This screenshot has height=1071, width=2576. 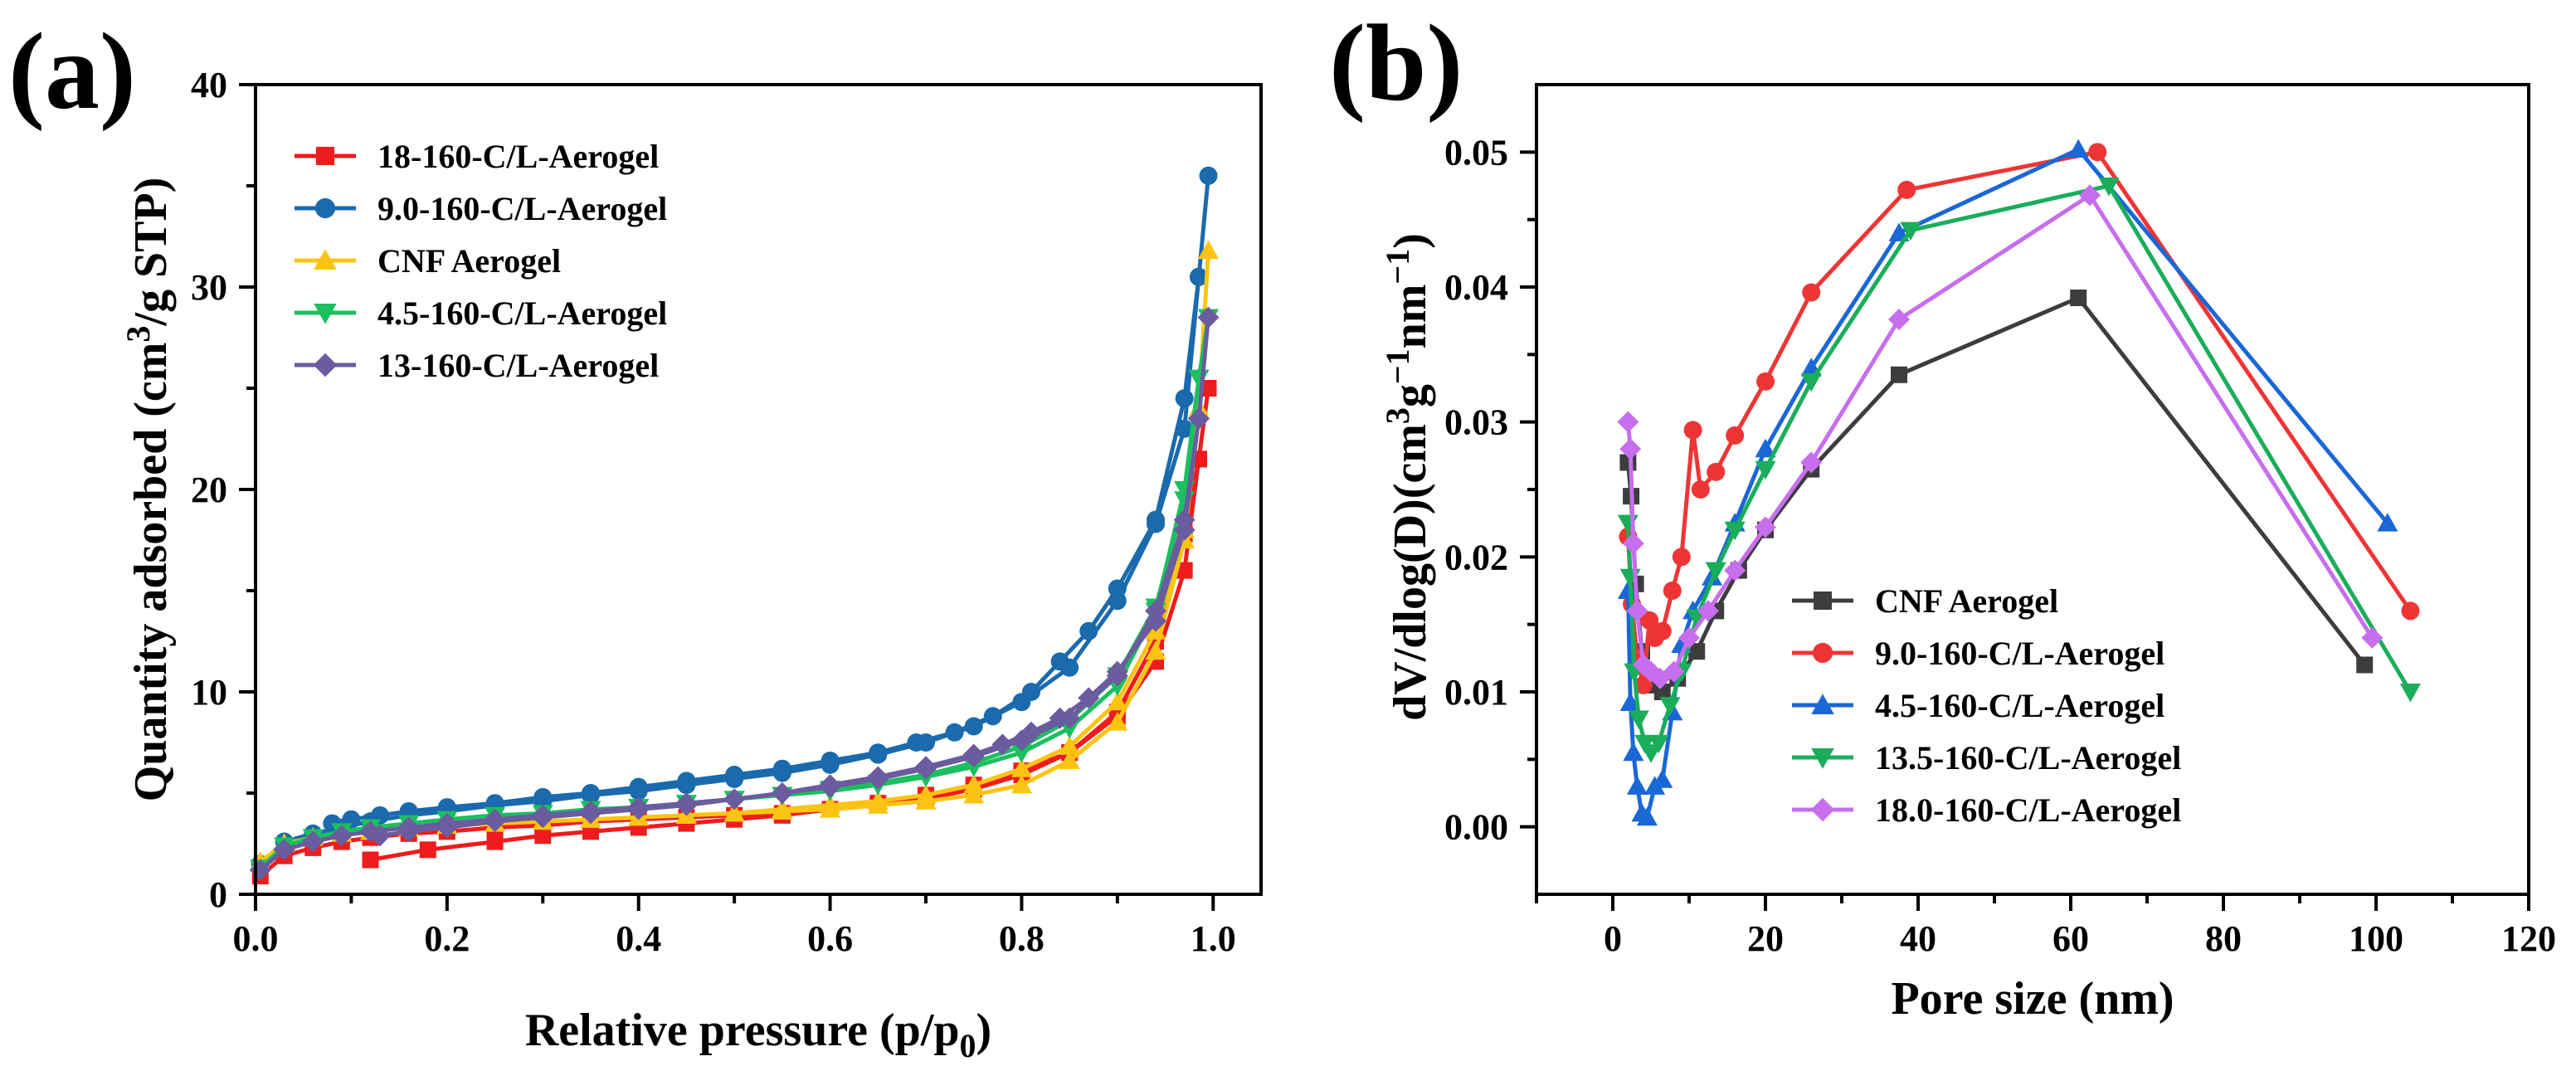 I want to click on legend-item: 13.5-160-C/L-Aerogel, so click(x=1986, y=757).